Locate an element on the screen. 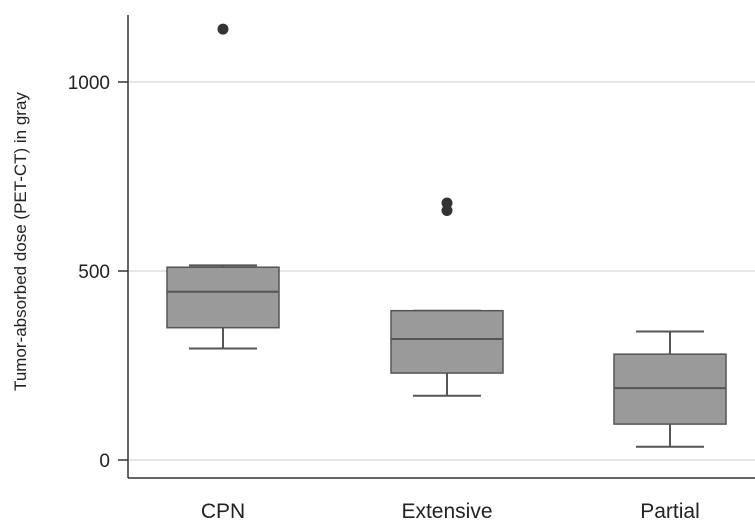 The height and width of the screenshot is (527, 755). y-axis-title: Tumor-absorbed dose (PET-CT) in gray is located at coordinates (20, 241).